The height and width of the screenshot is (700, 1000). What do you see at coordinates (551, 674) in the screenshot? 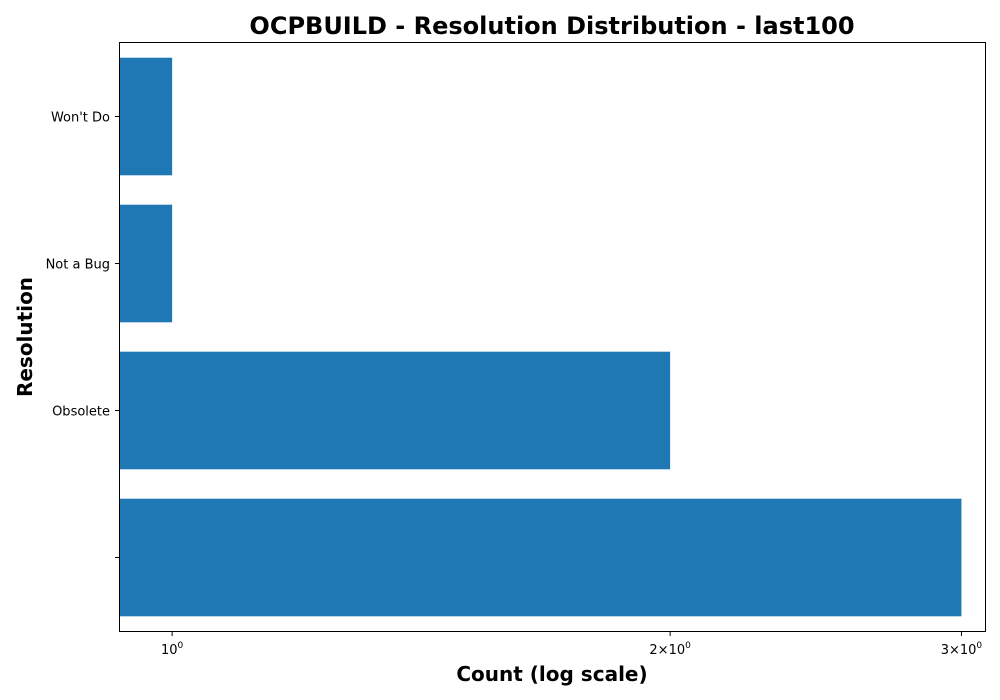
I see `x-axis-label: Count (log scale)` at bounding box center [551, 674].